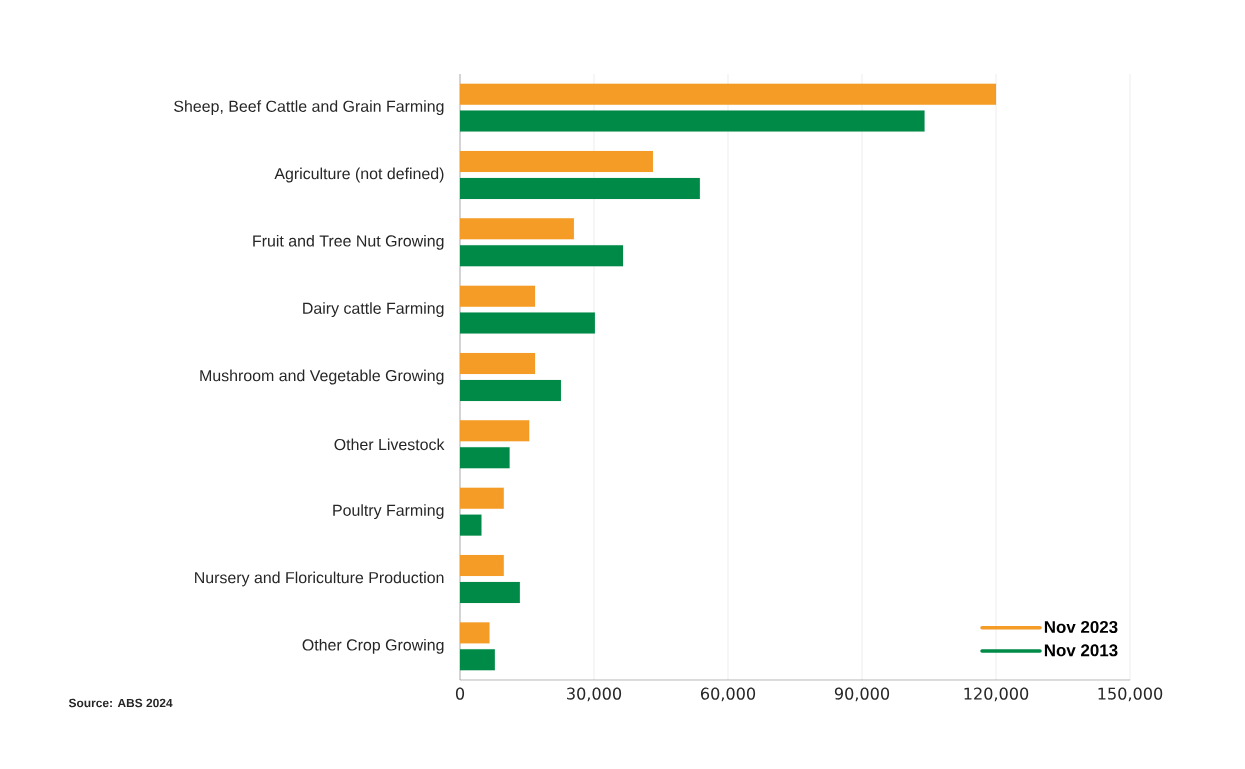  Describe the element at coordinates (309, 108) in the screenshot. I see `y-tick-label: Sheep, Beef Cattle and Grain Farming` at that location.